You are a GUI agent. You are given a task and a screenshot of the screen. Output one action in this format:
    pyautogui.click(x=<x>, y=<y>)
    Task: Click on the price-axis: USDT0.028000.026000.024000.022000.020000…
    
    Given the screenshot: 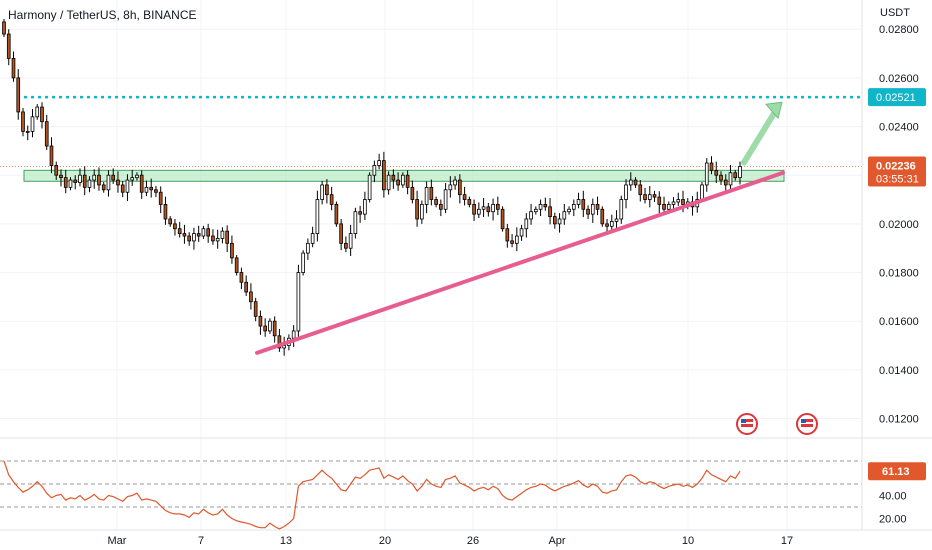 What is the action you would take?
    pyautogui.click(x=893, y=265)
    